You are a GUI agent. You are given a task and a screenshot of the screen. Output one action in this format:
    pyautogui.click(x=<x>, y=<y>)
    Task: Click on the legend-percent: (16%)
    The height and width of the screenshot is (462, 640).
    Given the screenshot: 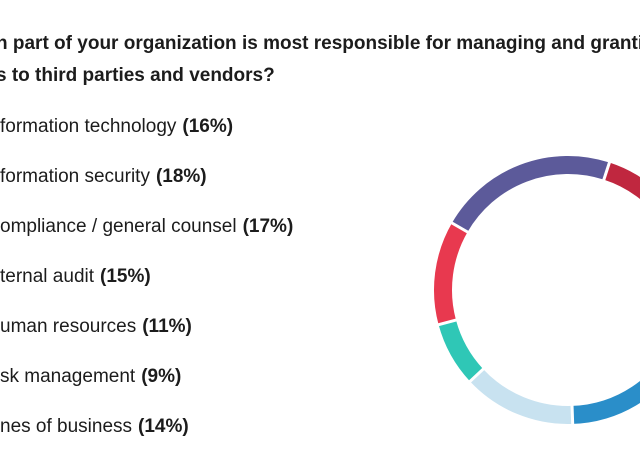 What is the action you would take?
    pyautogui.click(x=208, y=126)
    